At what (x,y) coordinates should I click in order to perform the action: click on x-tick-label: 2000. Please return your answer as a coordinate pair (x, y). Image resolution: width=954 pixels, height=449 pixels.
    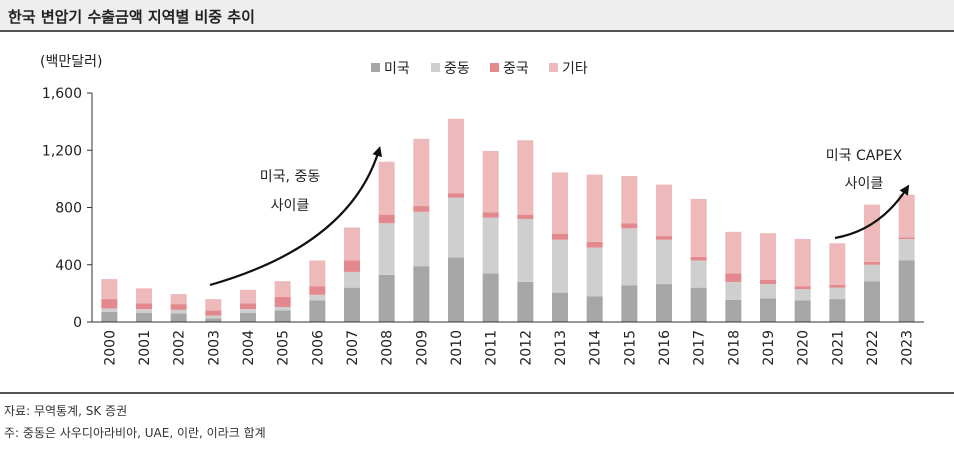
    Looking at the image, I should click on (110, 348).